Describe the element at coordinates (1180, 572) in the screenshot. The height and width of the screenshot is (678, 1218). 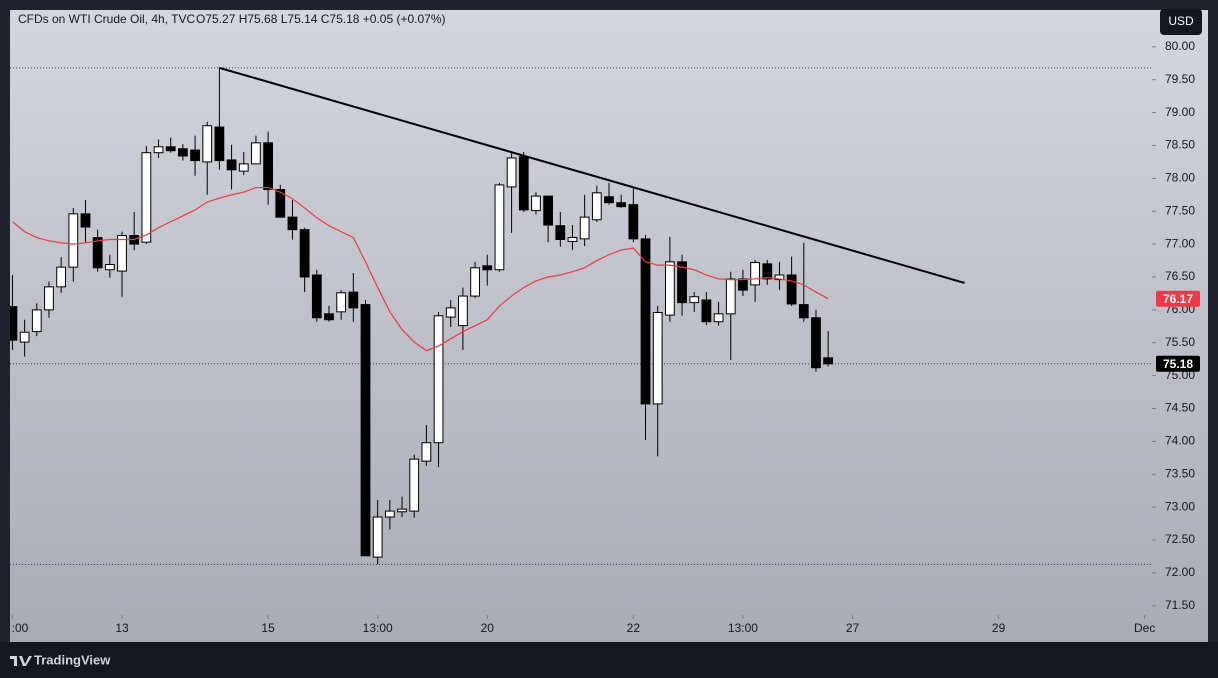
I see `y-tick-label: 72.00` at that location.